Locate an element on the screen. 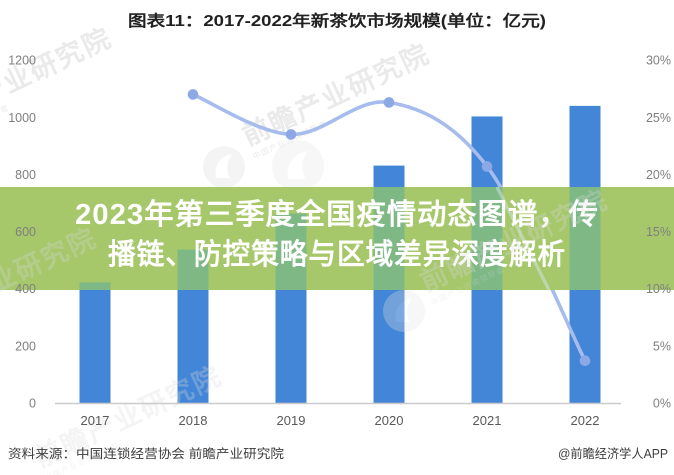 Image resolution: width=674 pixels, height=475 pixels. right-tick-label: 5% is located at coordinates (662, 346).